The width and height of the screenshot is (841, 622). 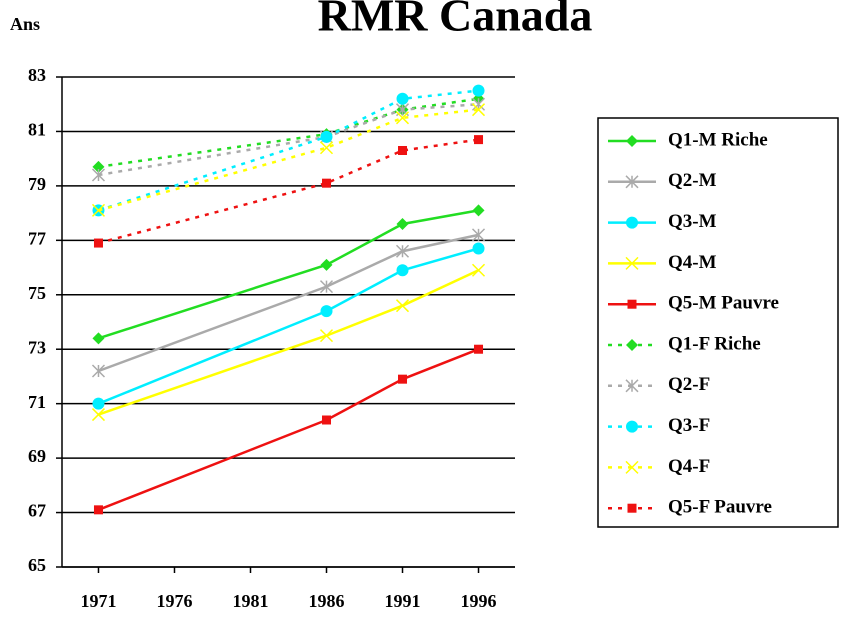 I want to click on x-tick-label: 1996, so click(x=479, y=601).